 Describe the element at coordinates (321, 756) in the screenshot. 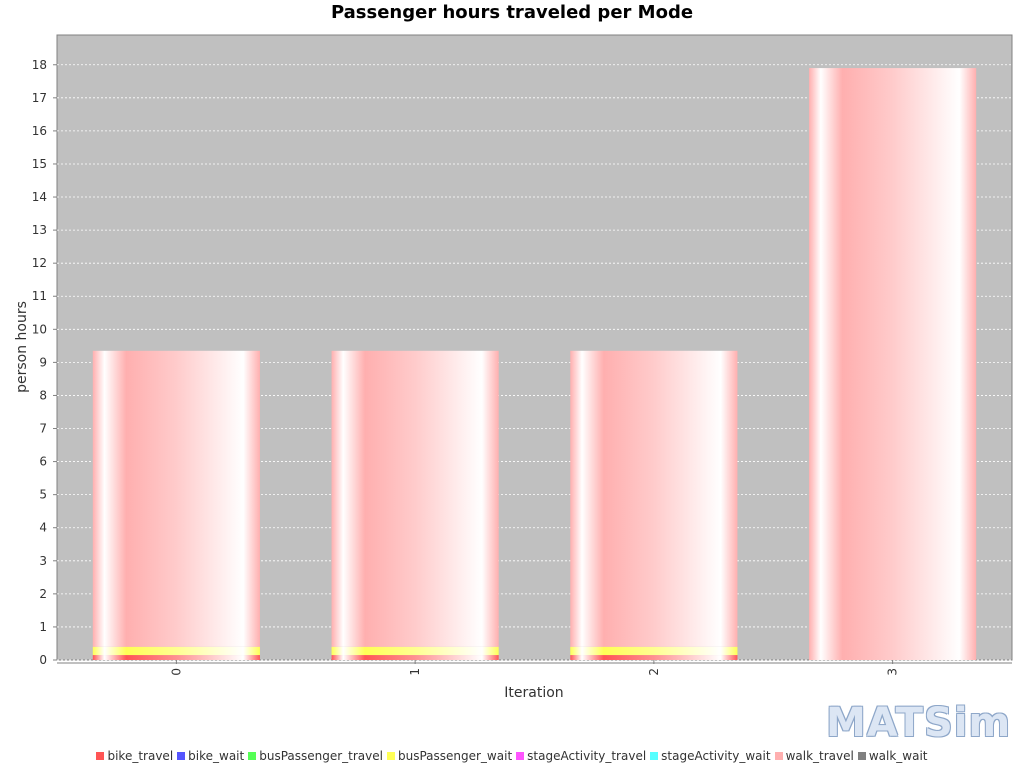

I see `legend-label: busPassenger_travel` at that location.